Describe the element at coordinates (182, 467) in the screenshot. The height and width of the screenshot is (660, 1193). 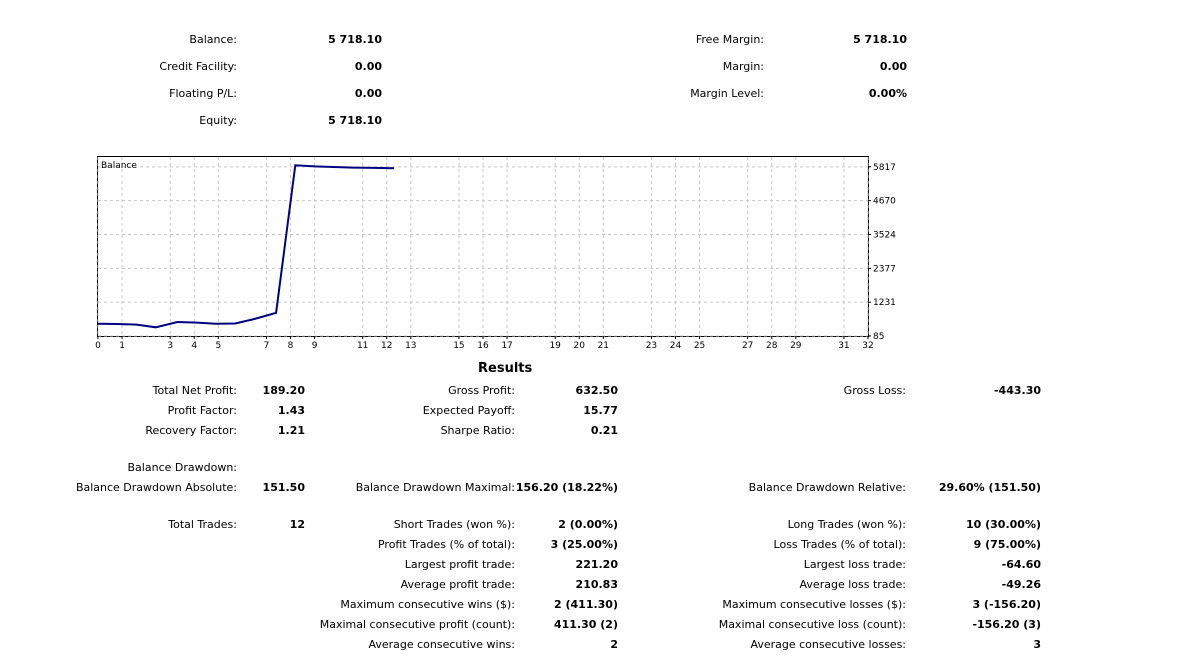
I see `balance-drawdown-label: Balance Drawdown:` at that location.